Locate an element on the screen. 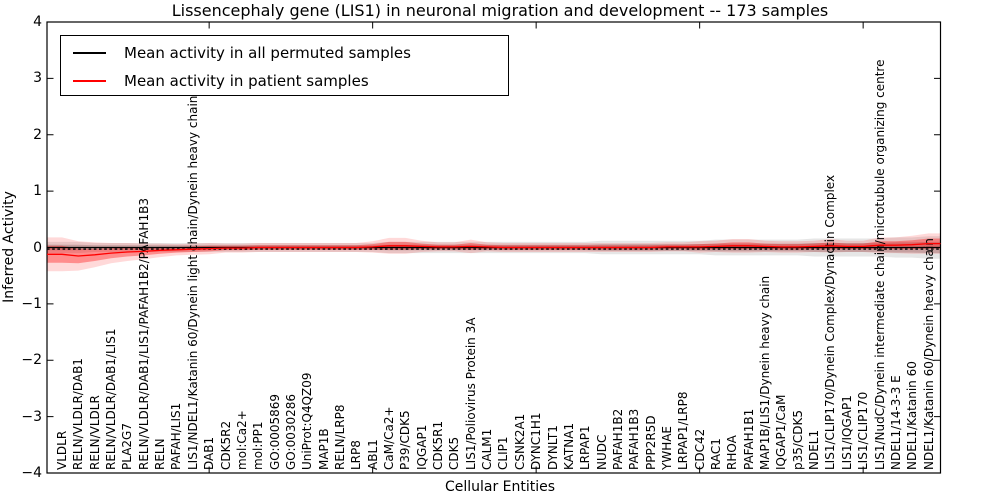 This screenshot has height=500, width=1000. patient-band-inner is located at coordinates (494, 251).